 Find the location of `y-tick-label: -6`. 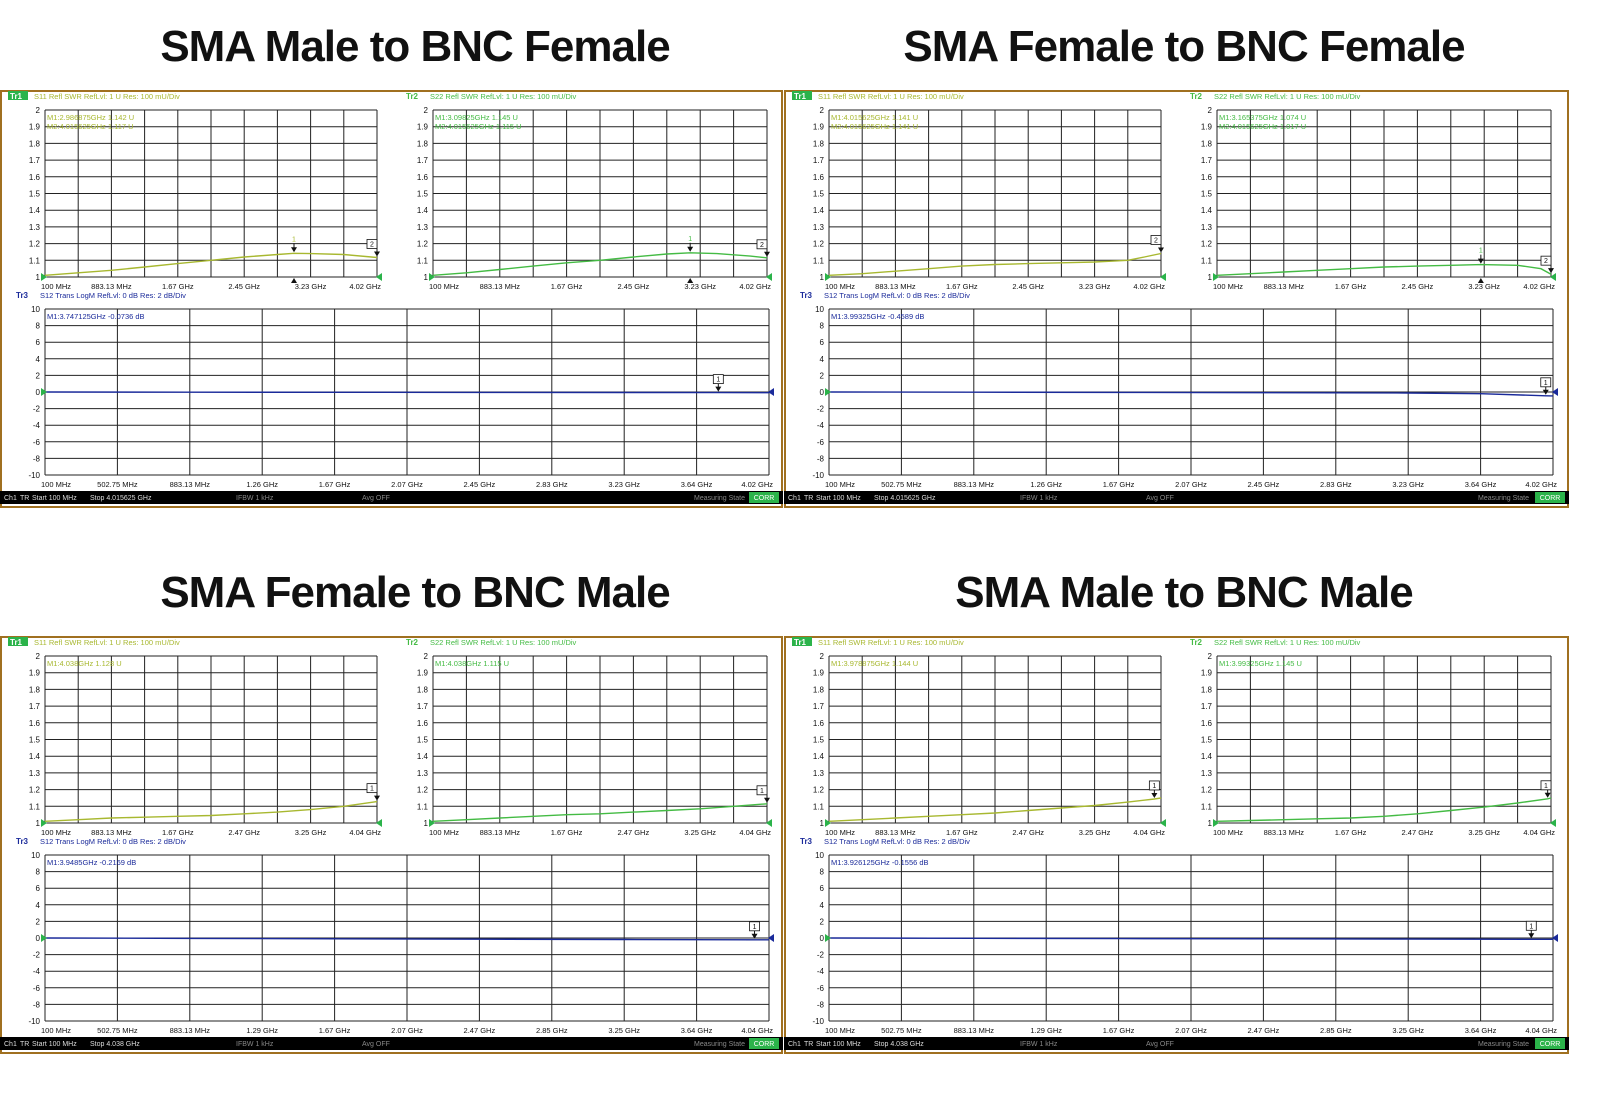

y-tick-label: -6 is located at coordinates (821, 442).